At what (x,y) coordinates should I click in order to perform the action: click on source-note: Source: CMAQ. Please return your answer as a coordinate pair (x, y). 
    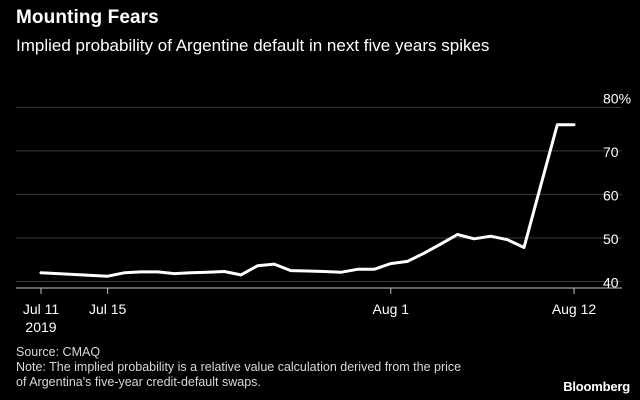
    Looking at the image, I should click on (58, 352).